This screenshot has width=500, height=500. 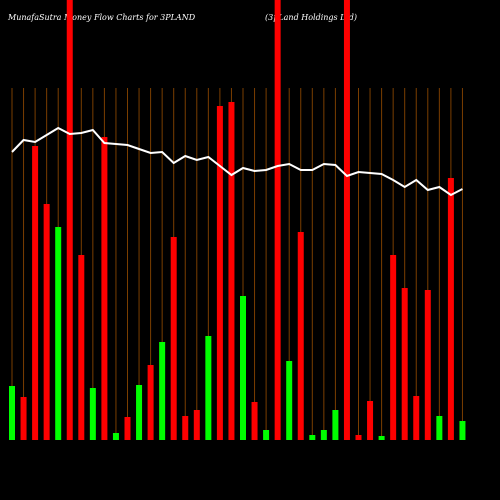 What do you see at coordinates (311, 17) in the screenshot?
I see `chart-subtitle: (3pLand Holdings Ltd)` at bounding box center [311, 17].